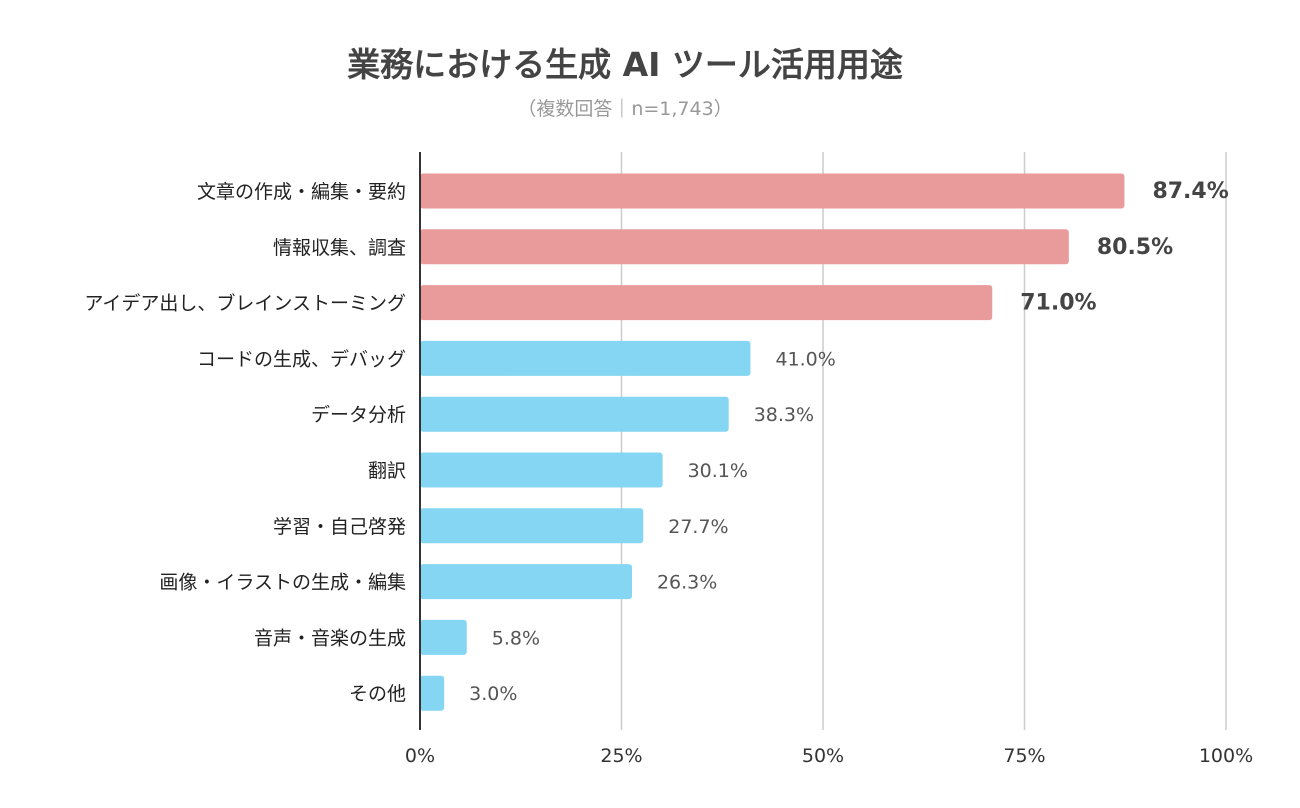  Describe the element at coordinates (339, 527) in the screenshot. I see `category-label: 学習・自己啓発` at that location.